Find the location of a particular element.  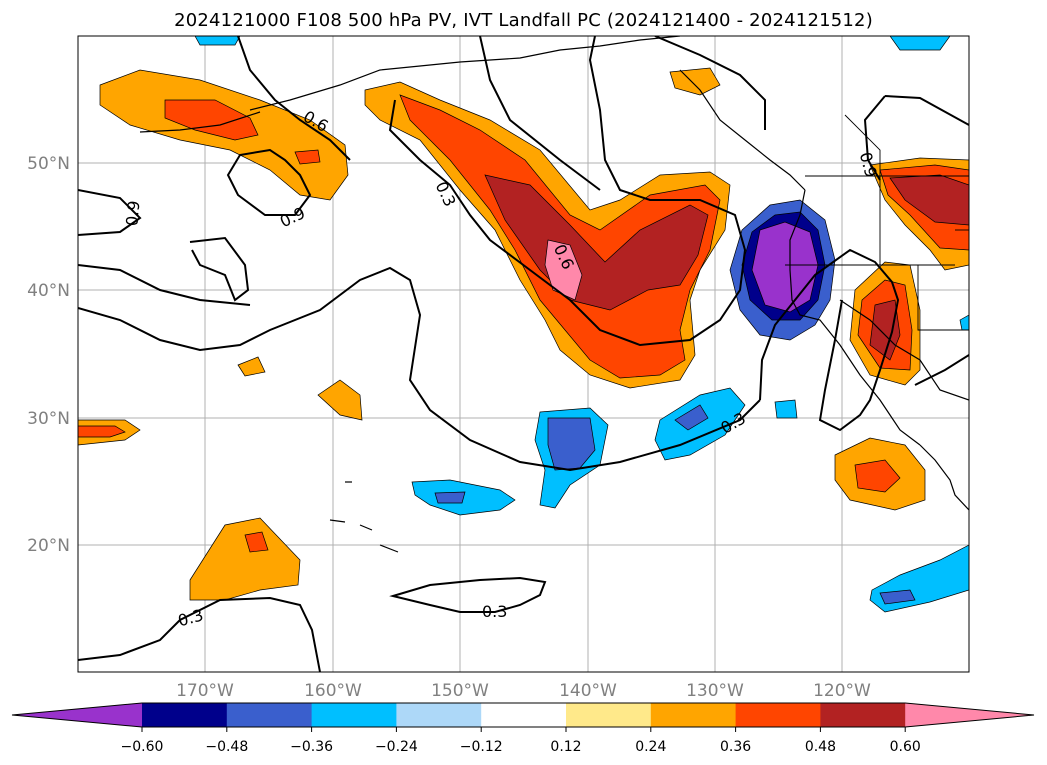

colorbar-tick-label: 0.60 is located at coordinates (905, 747).